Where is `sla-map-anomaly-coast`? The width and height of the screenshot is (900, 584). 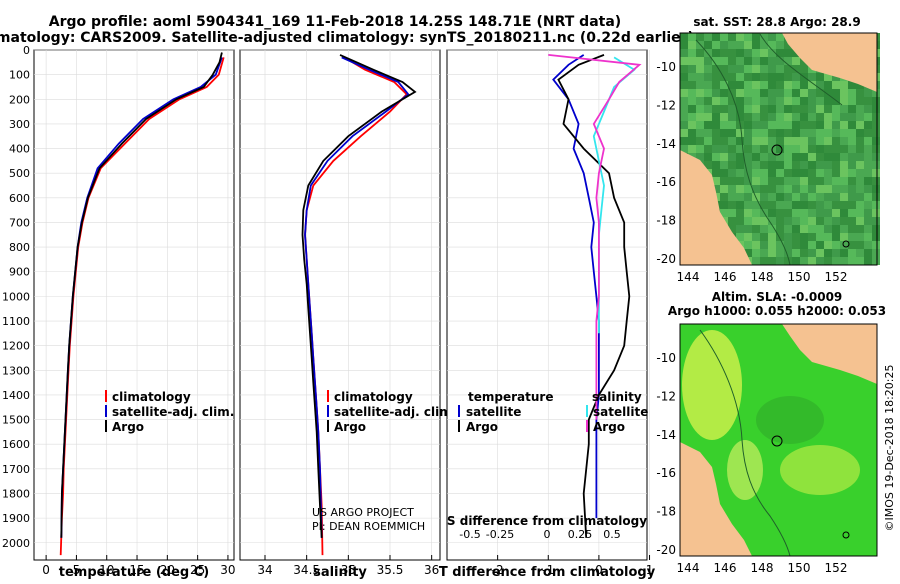 sla-map-anomaly-coast is located at coordinates (745, 470).